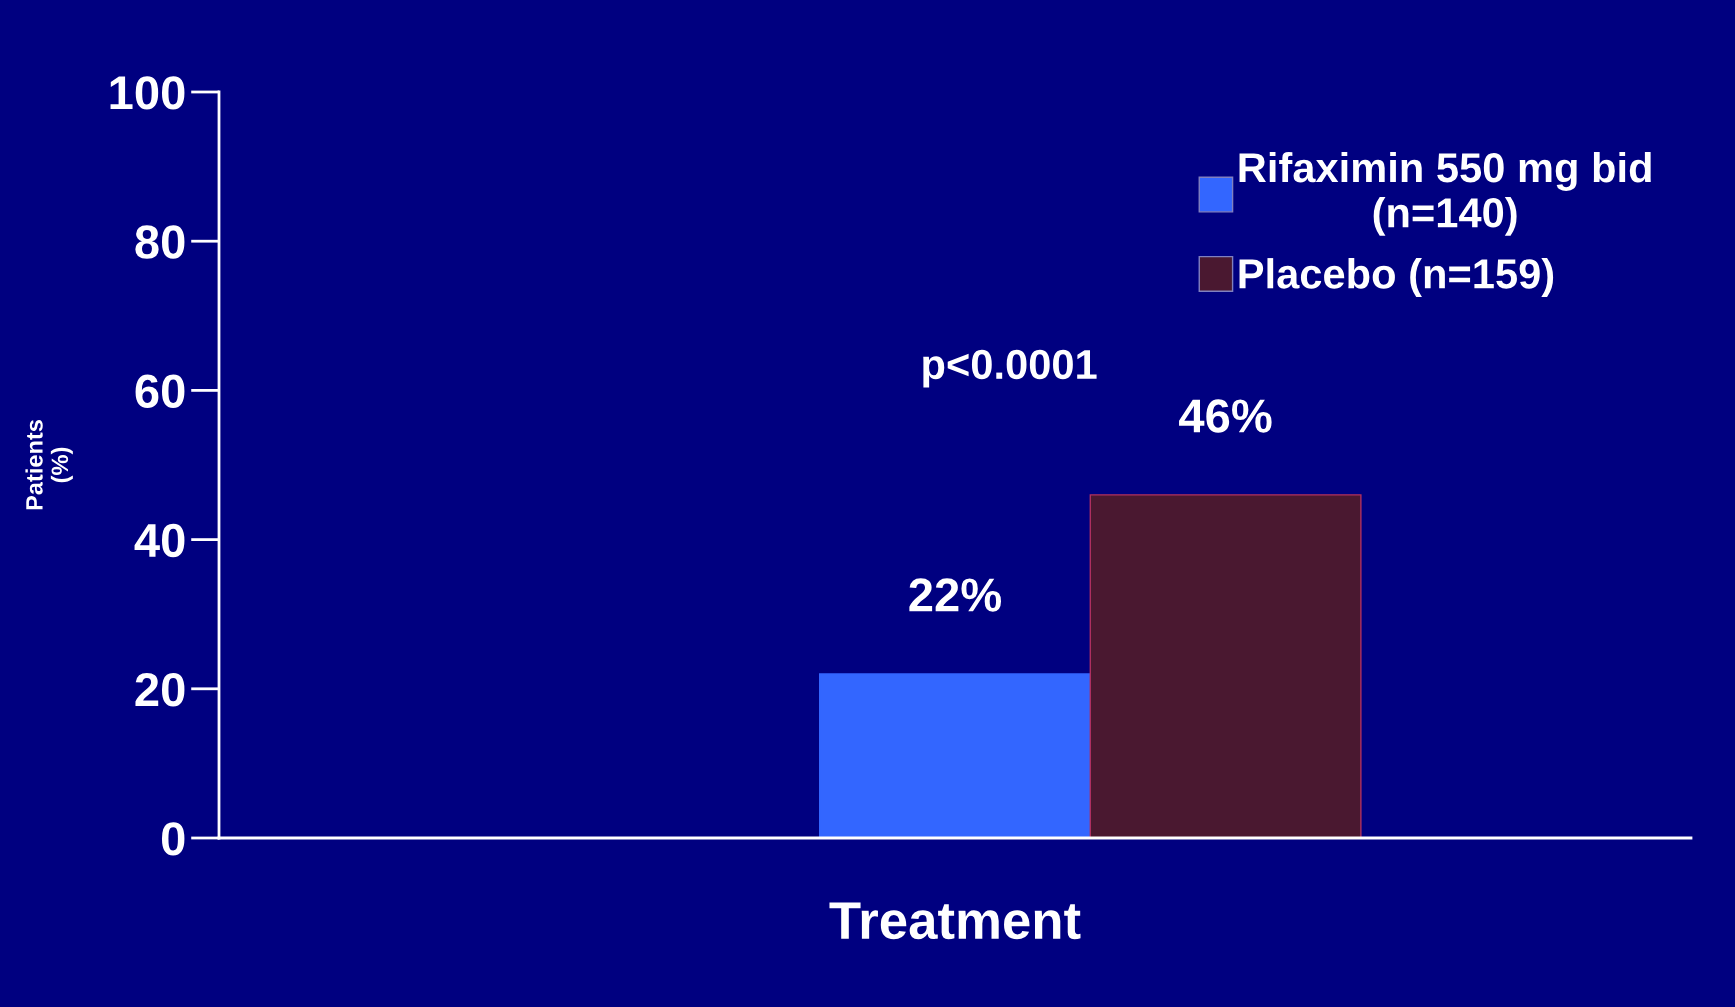 The width and height of the screenshot is (1735, 1007). I want to click on data-label: 46%, so click(1225, 416).